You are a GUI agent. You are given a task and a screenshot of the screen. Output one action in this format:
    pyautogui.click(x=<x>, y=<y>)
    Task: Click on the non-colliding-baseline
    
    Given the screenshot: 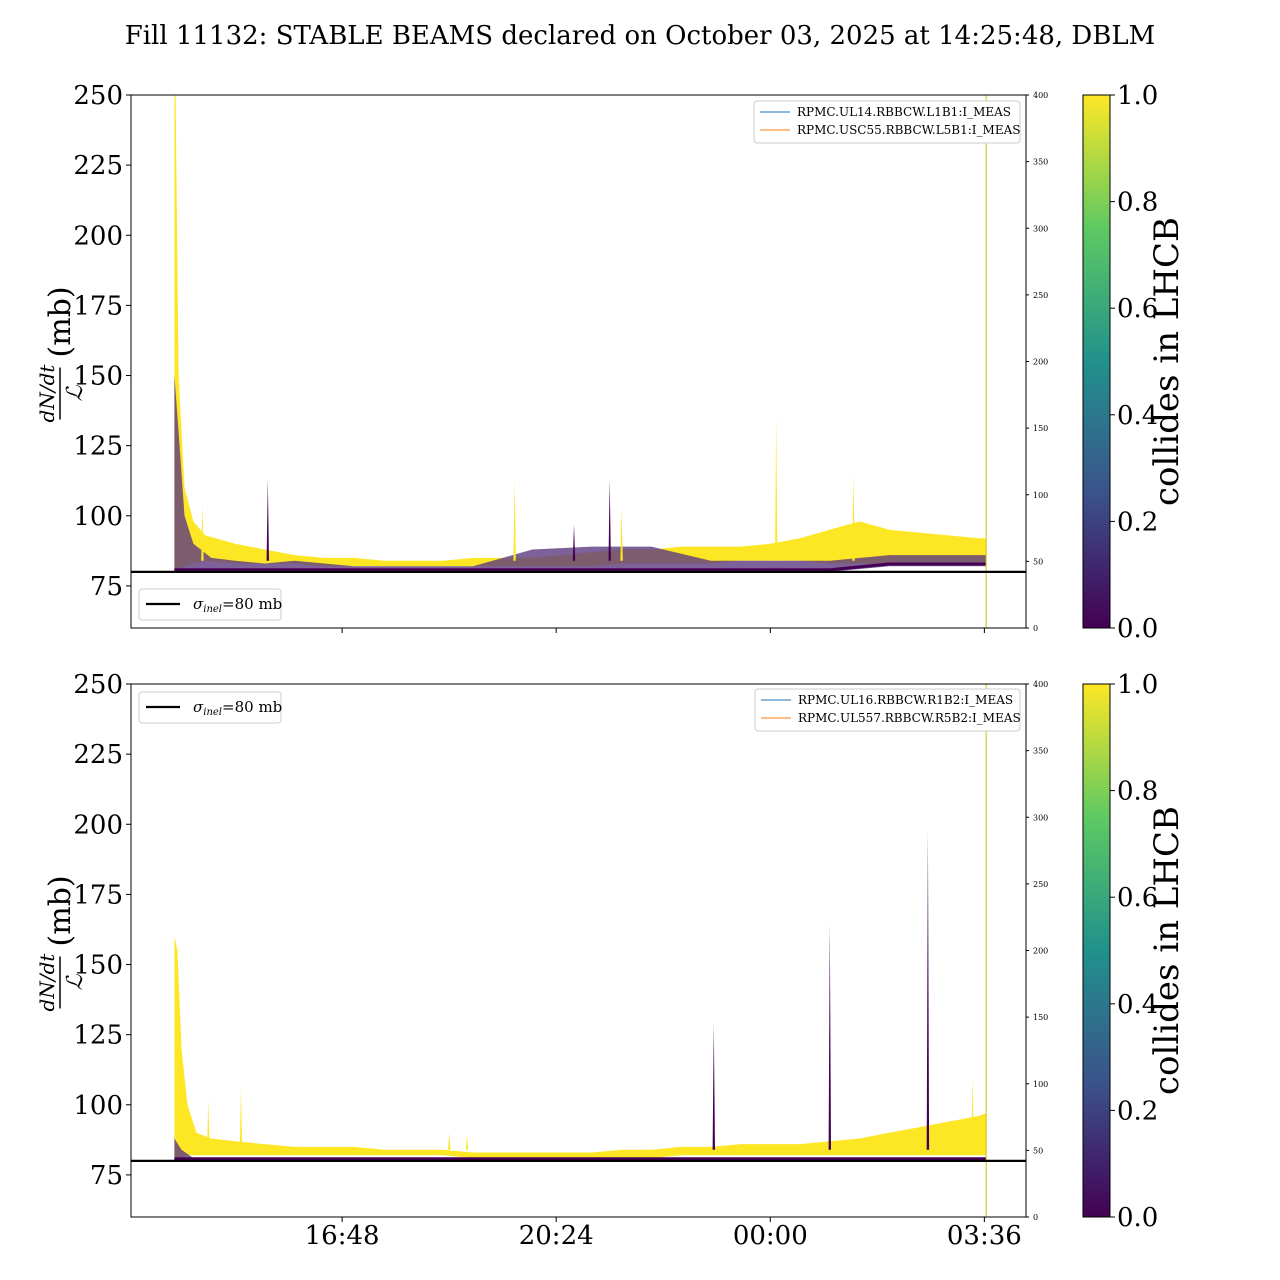 What is the action you would take?
    pyautogui.click(x=580, y=567)
    